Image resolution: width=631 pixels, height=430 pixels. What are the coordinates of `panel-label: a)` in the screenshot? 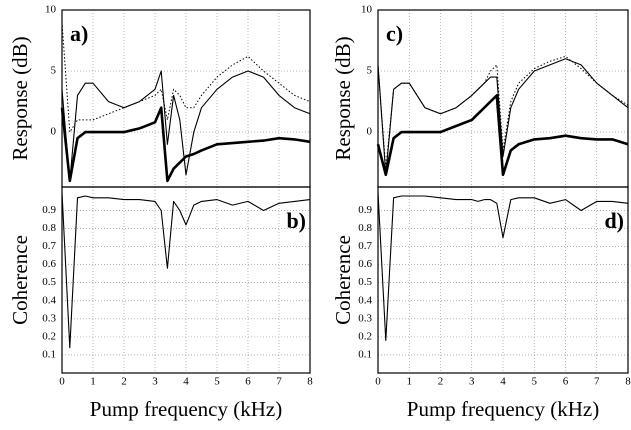 It's located at (79, 33).